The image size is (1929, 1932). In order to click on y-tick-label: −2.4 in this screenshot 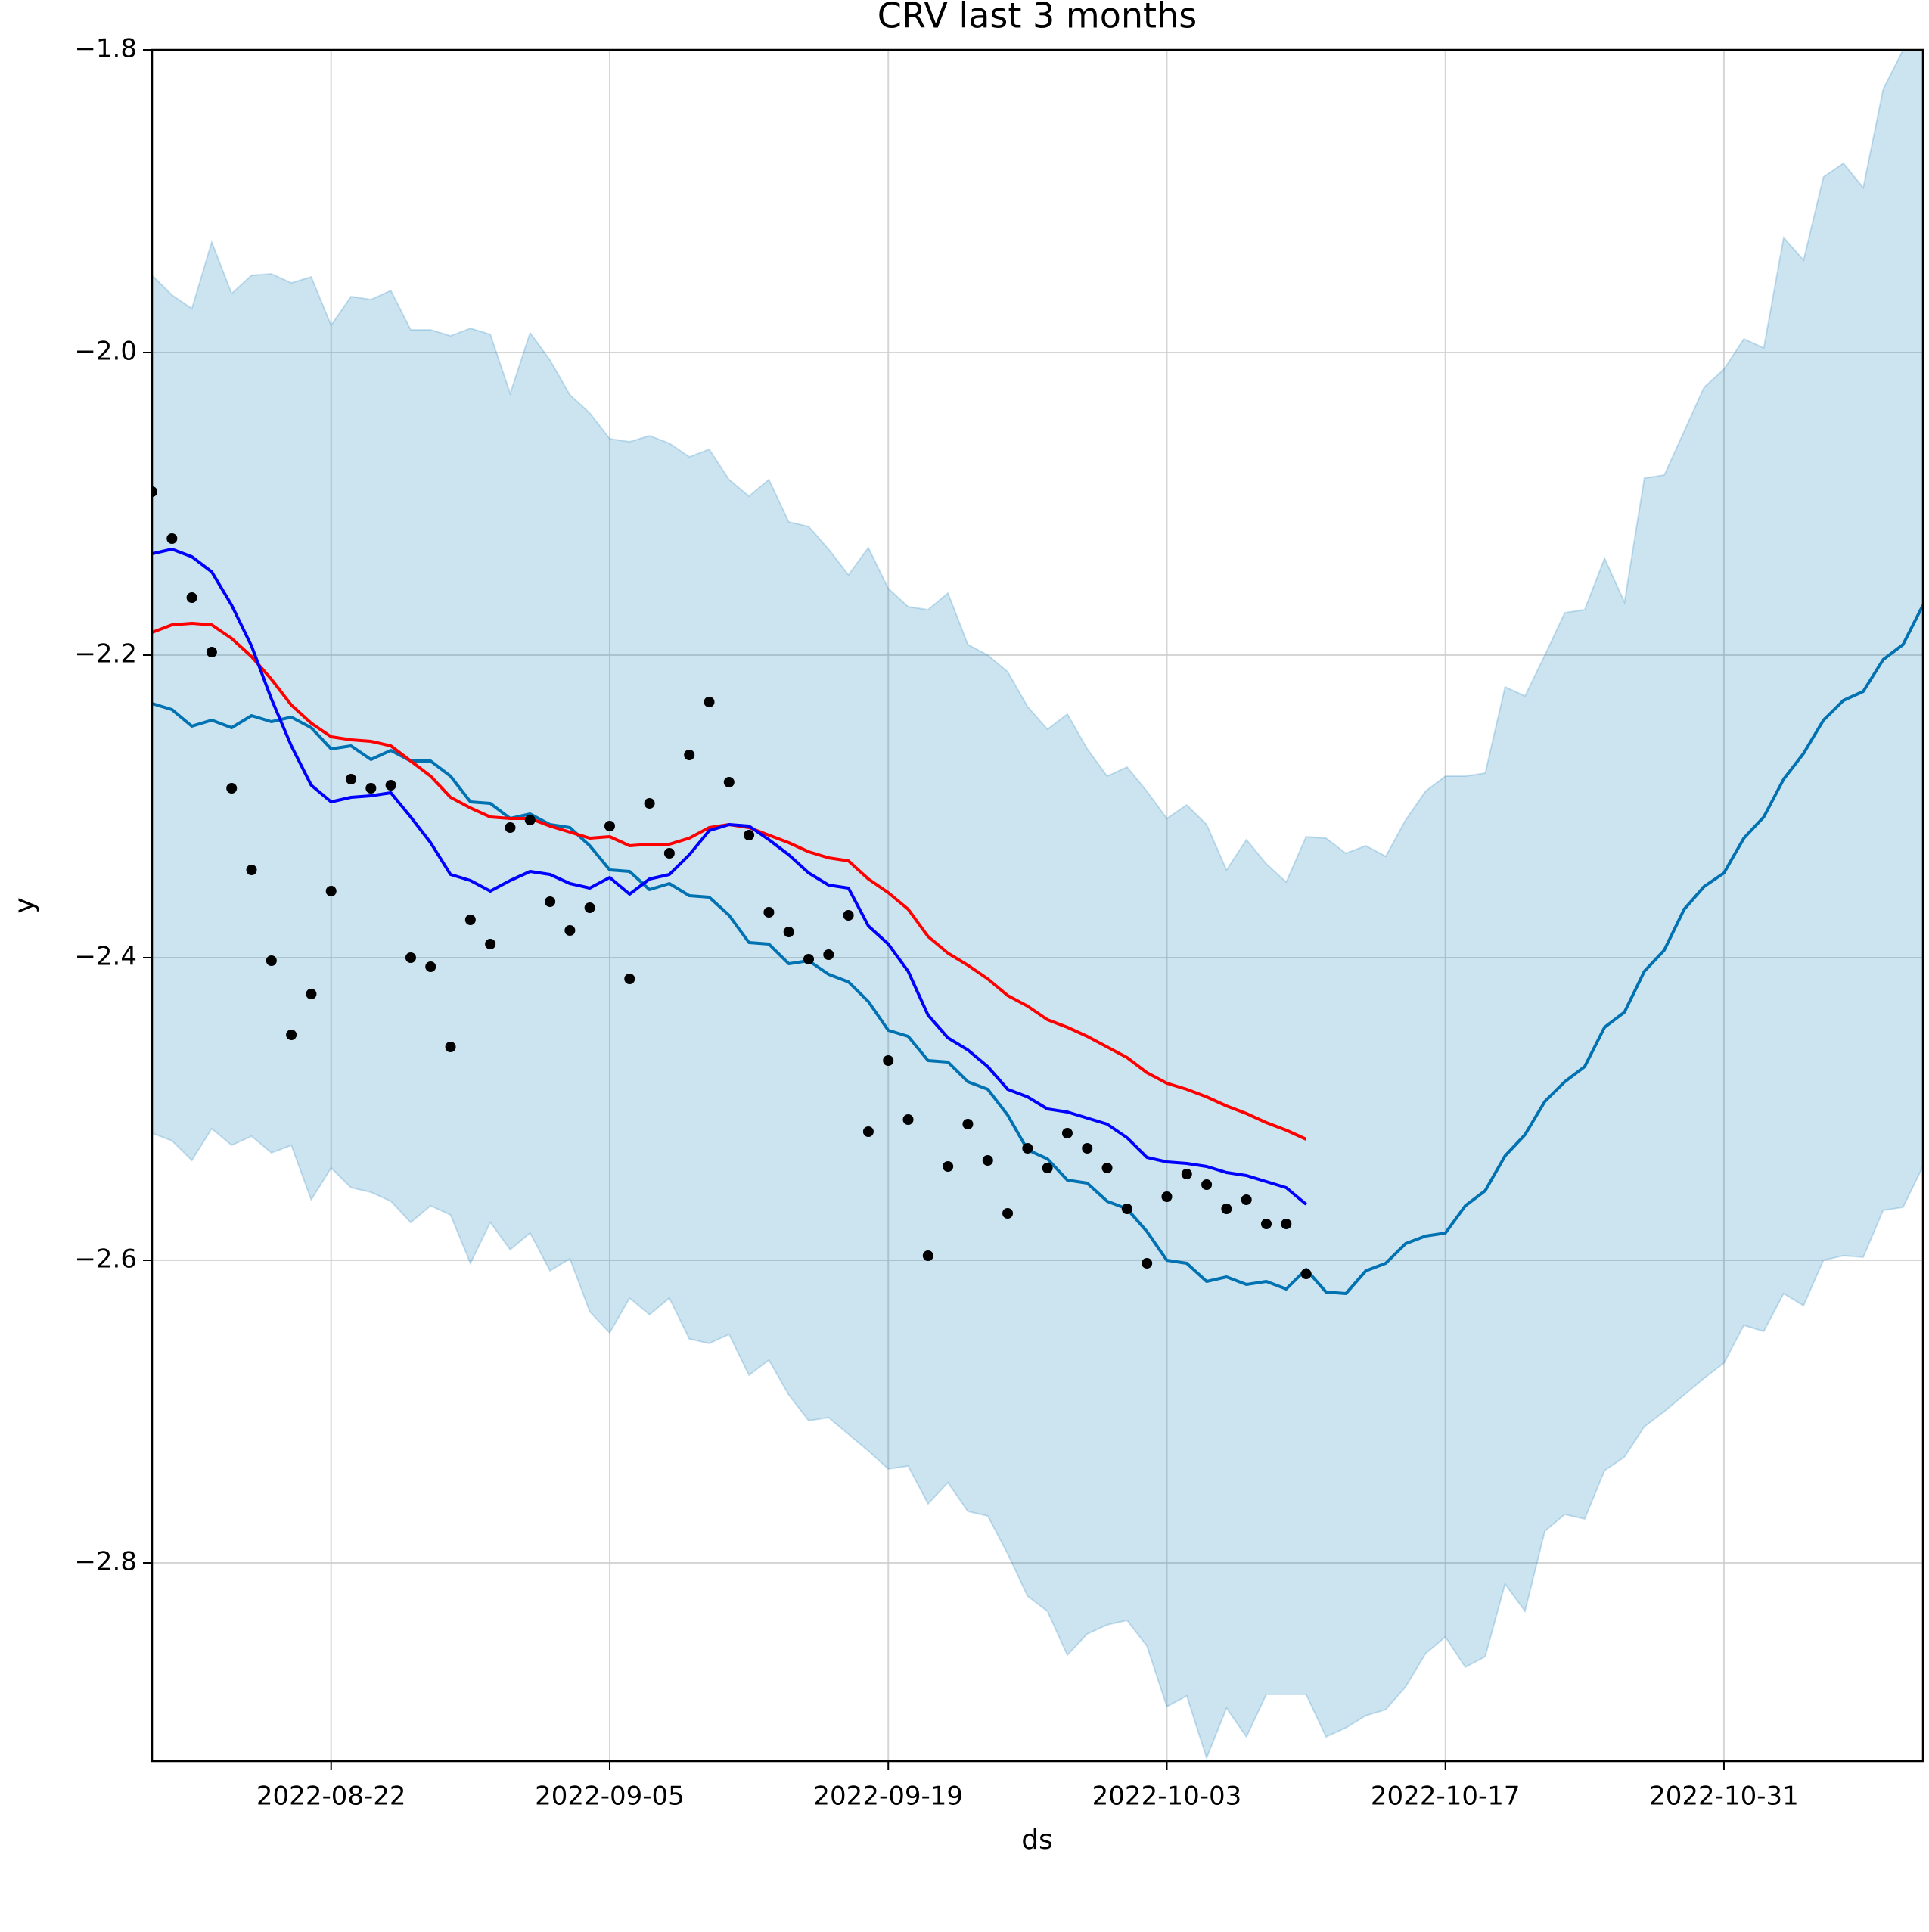, I will do `click(105, 957)`.